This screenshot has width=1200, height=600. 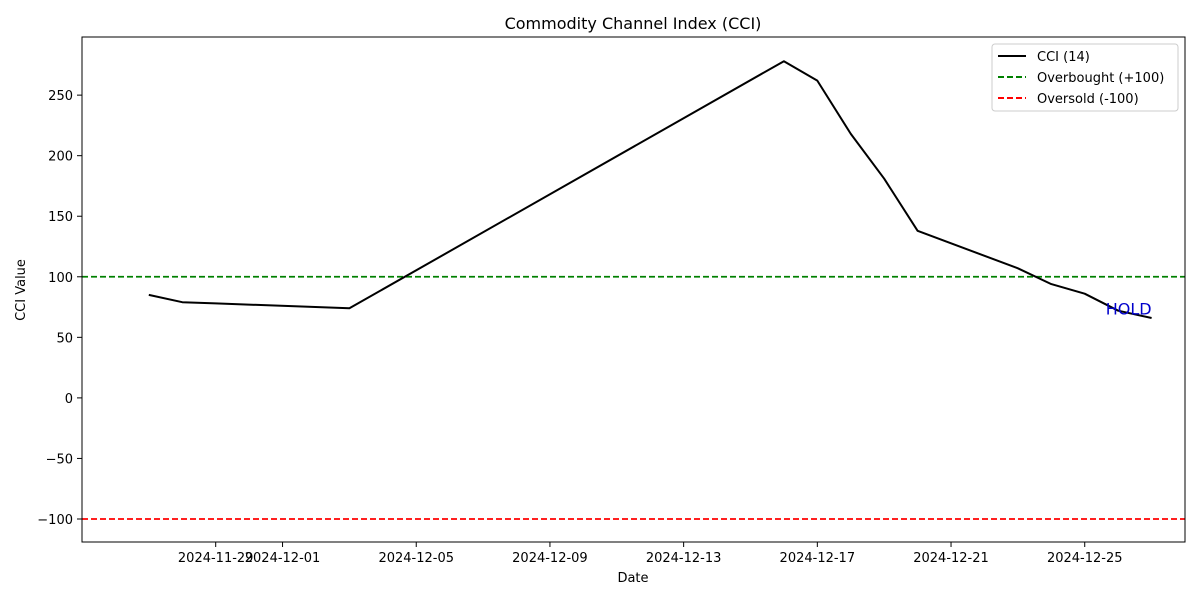 What do you see at coordinates (818, 558) in the screenshot?
I see `x-tick-label: 2024-12-17` at bounding box center [818, 558].